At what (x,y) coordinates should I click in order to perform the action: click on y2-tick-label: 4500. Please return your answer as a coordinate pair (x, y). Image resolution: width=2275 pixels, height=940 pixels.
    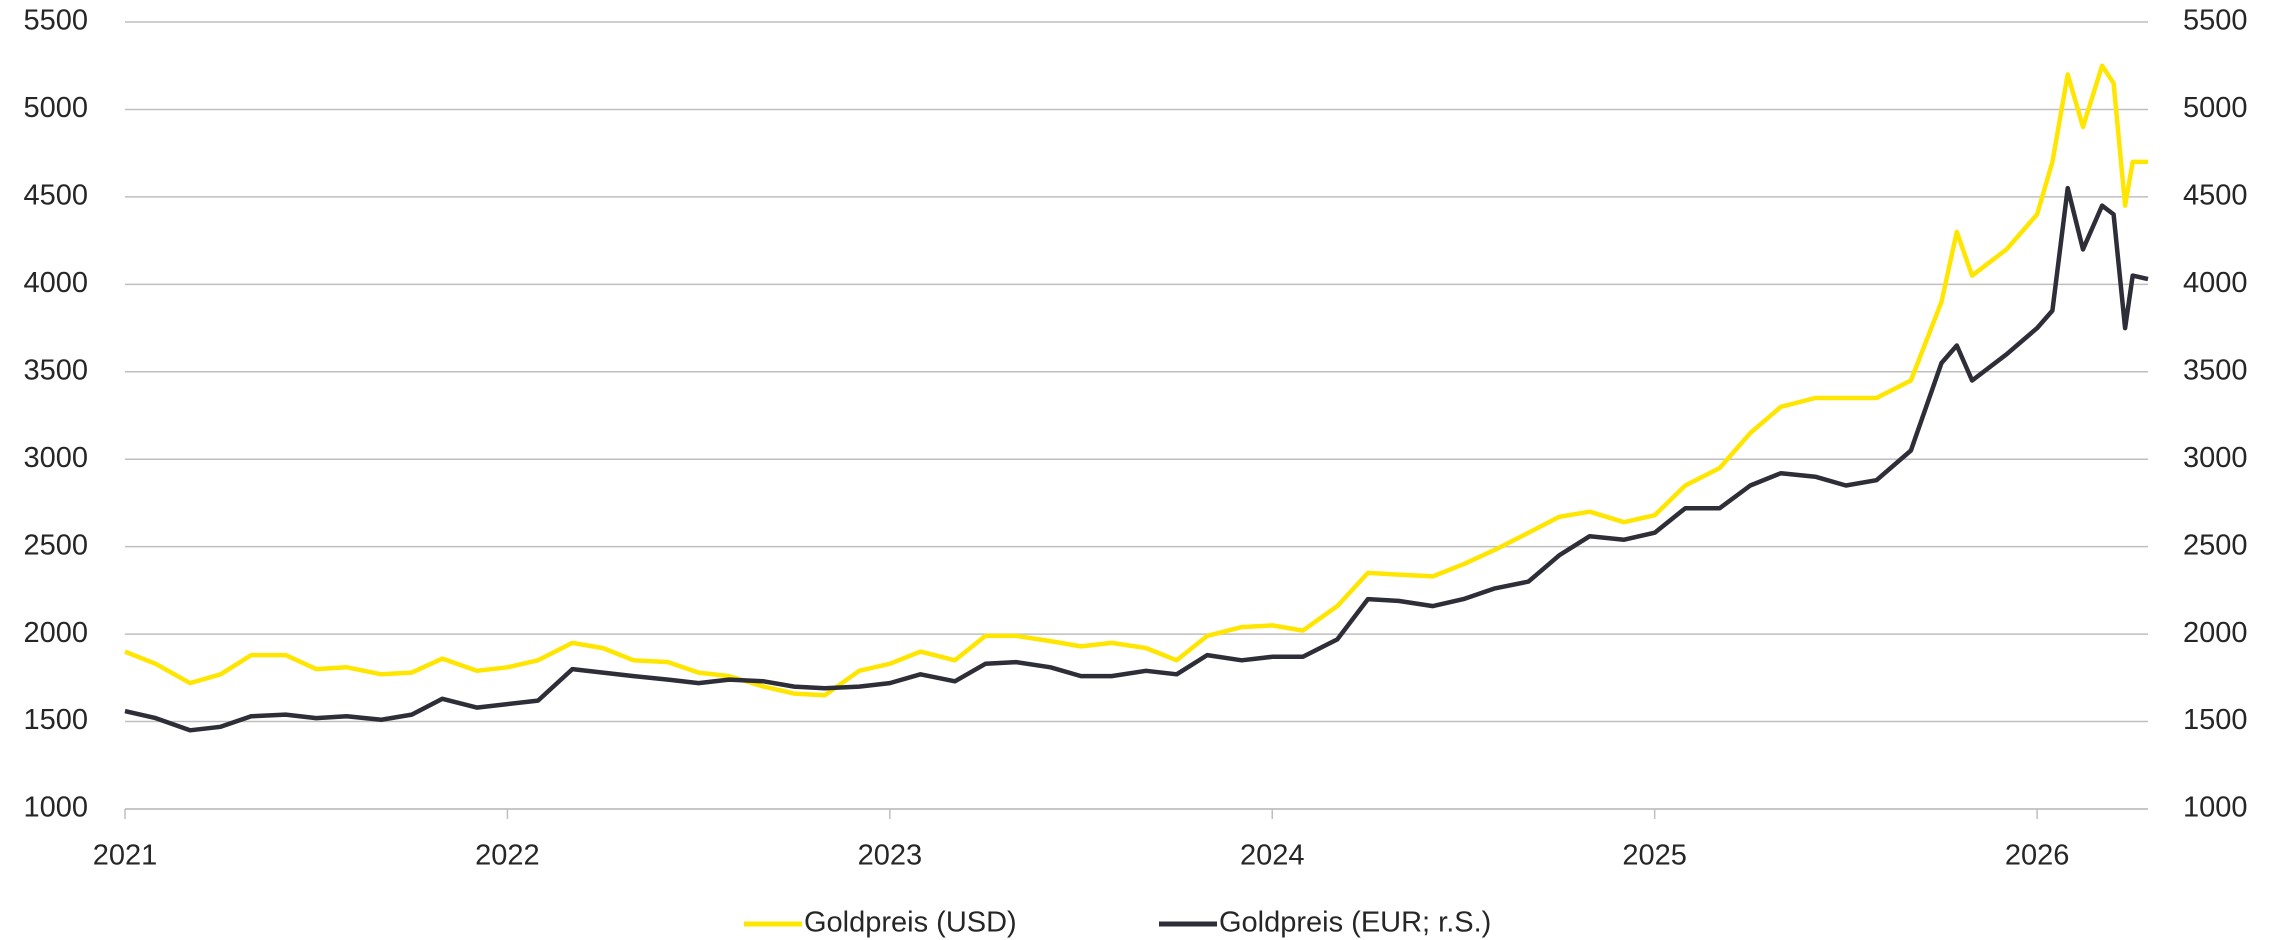
    Looking at the image, I should click on (2215, 196).